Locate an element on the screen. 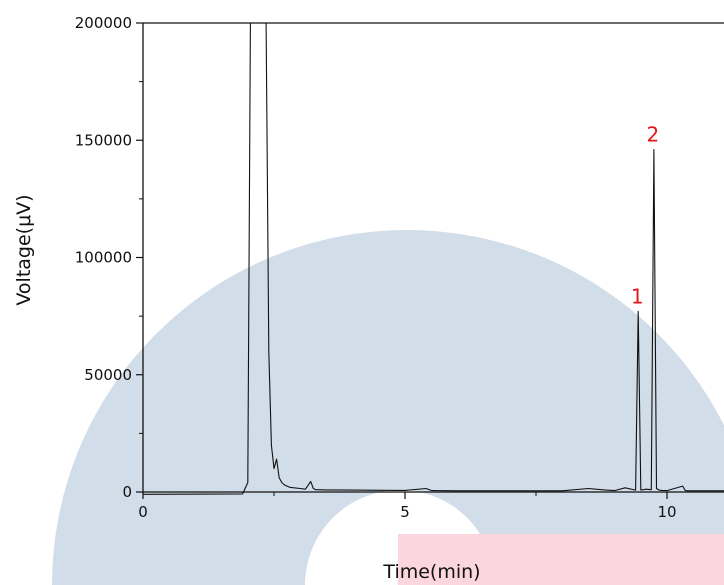 Image resolution: width=724 pixels, height=585 pixels. y-tick-label: 0 is located at coordinates (127, 492).